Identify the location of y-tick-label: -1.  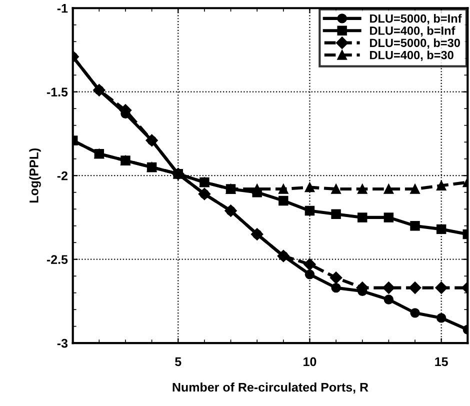
(62, 8).